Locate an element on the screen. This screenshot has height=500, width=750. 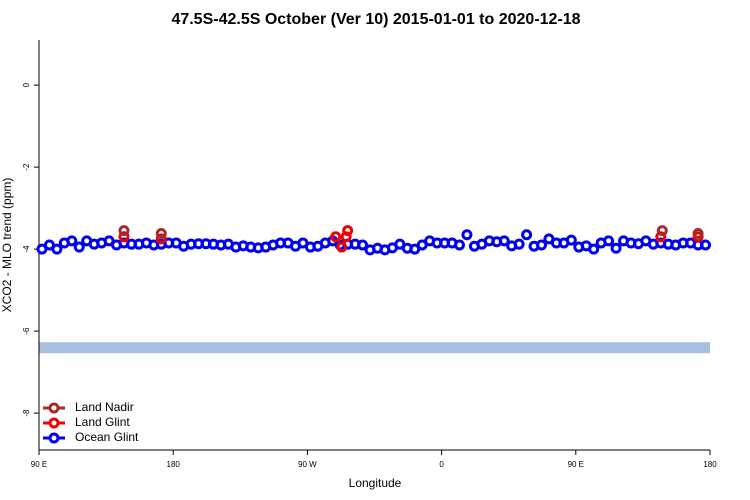
x-tick-label: 0 is located at coordinates (441, 464).